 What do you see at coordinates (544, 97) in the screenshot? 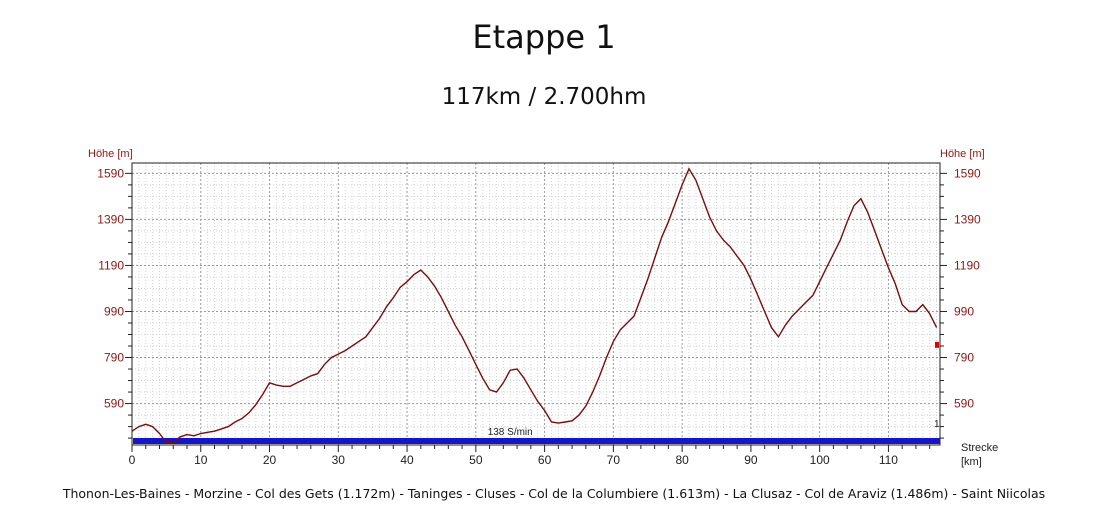
I see `chart-subtitle: 117km / 2.700hm` at bounding box center [544, 97].